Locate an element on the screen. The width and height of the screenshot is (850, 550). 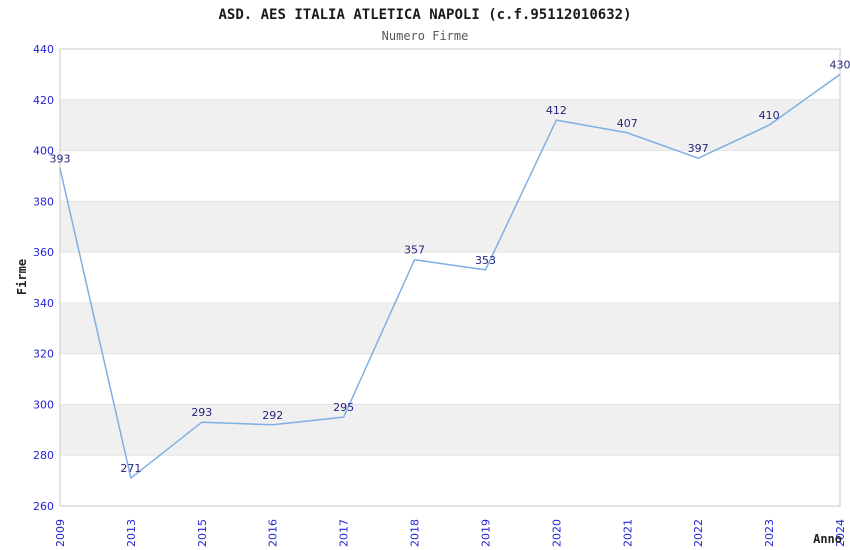
data-point-label: 407 is located at coordinates (627, 123).